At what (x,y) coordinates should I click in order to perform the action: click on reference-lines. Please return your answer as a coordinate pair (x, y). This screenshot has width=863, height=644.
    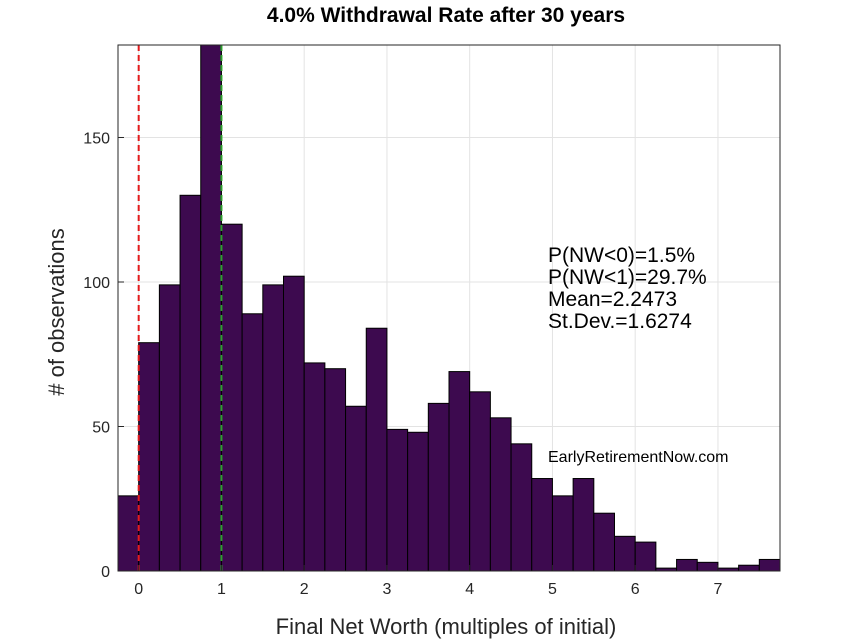
    Looking at the image, I should click on (180, 308).